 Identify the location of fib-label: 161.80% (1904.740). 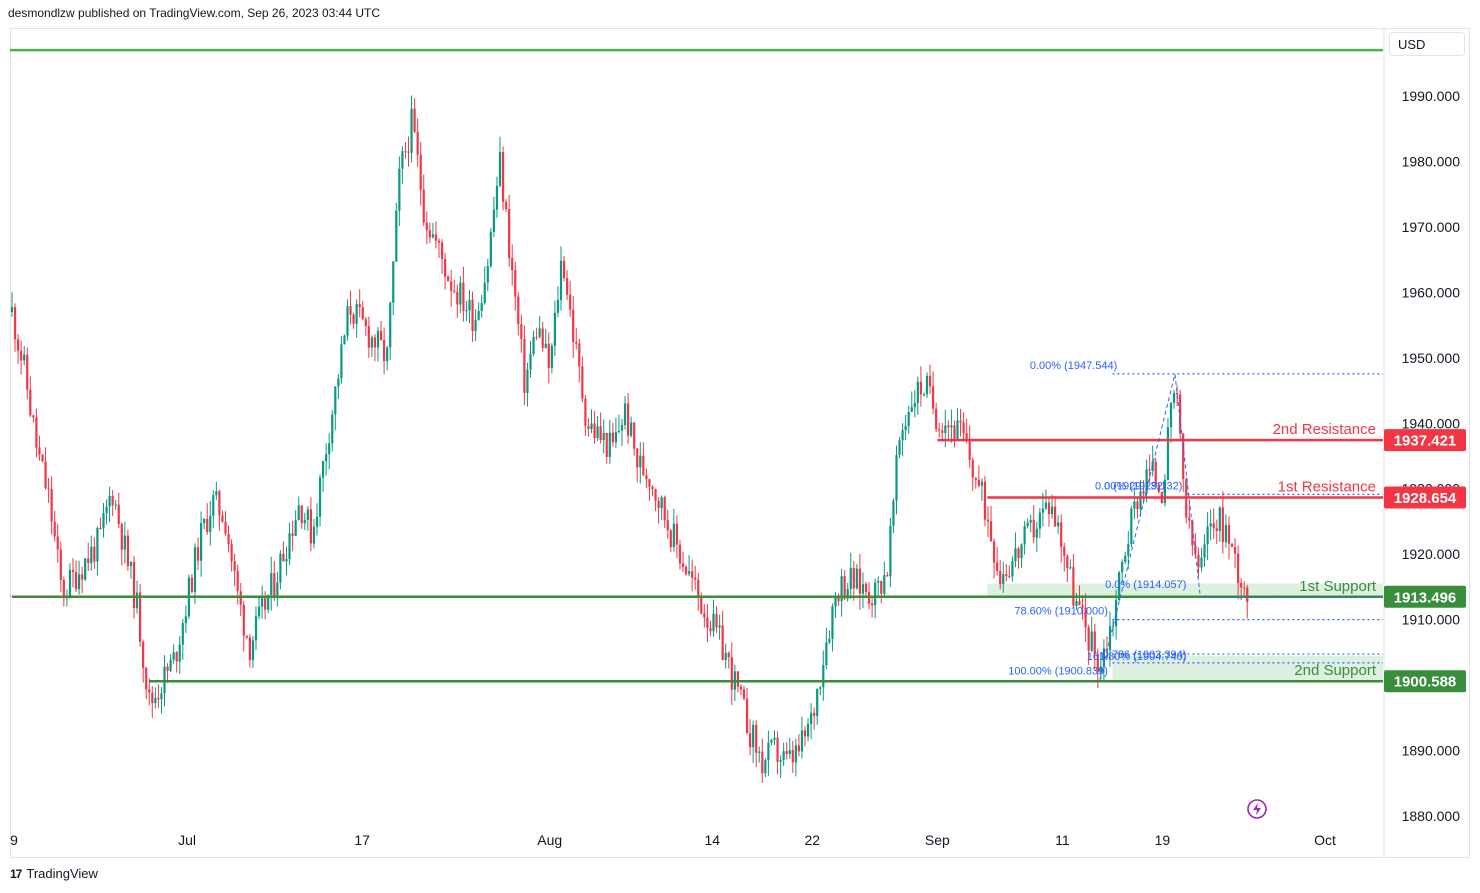
(1137, 657).